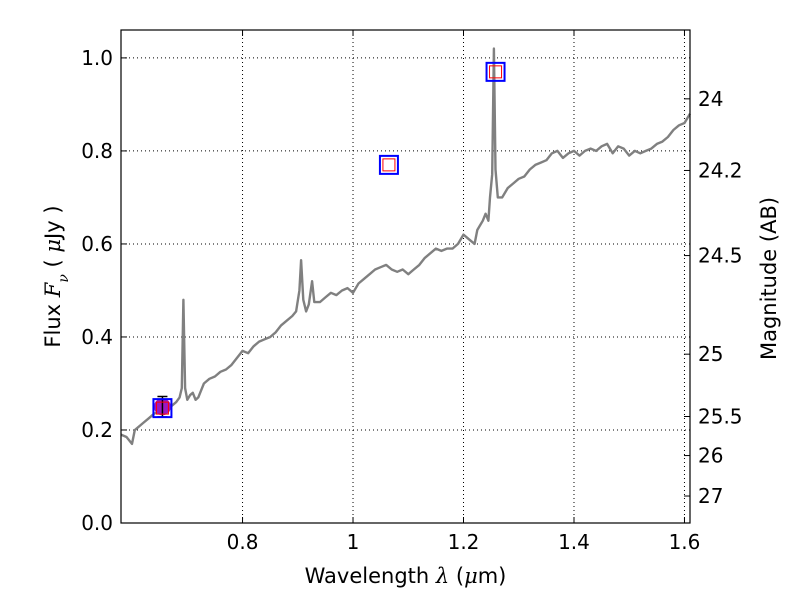  Describe the element at coordinates (53, 322) in the screenshot. I see `y-axis-title-text: Flux` at that location.